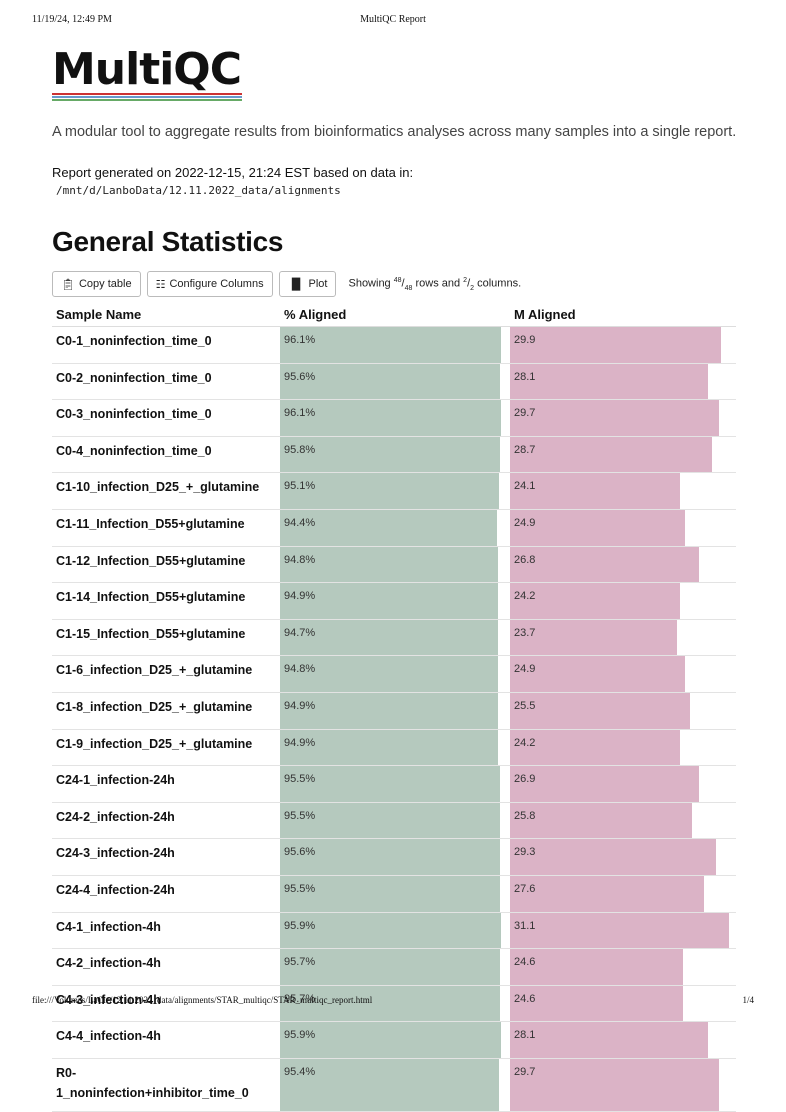 The width and height of the screenshot is (786, 1112). I want to click on print-title: MultiQC Report, so click(393, 19).